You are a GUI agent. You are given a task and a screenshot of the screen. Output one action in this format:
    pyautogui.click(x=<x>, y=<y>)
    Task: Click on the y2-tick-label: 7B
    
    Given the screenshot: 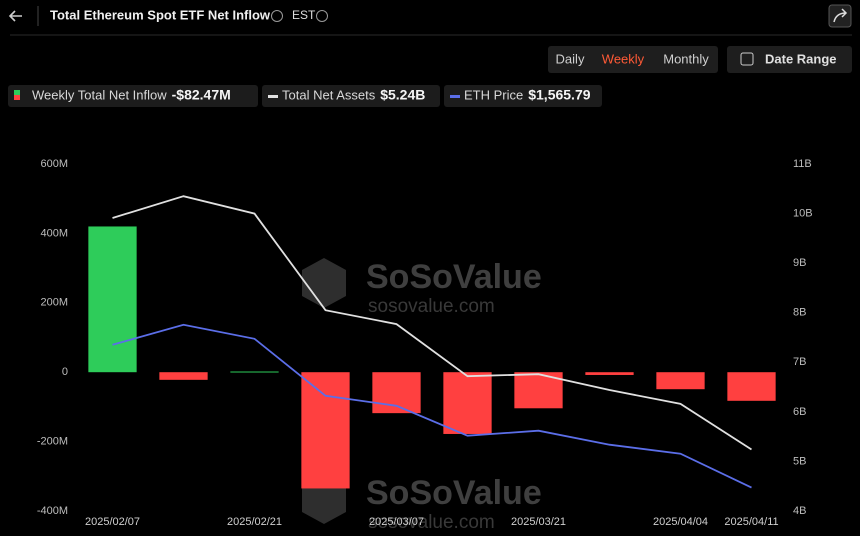 What is the action you would take?
    pyautogui.click(x=799, y=362)
    